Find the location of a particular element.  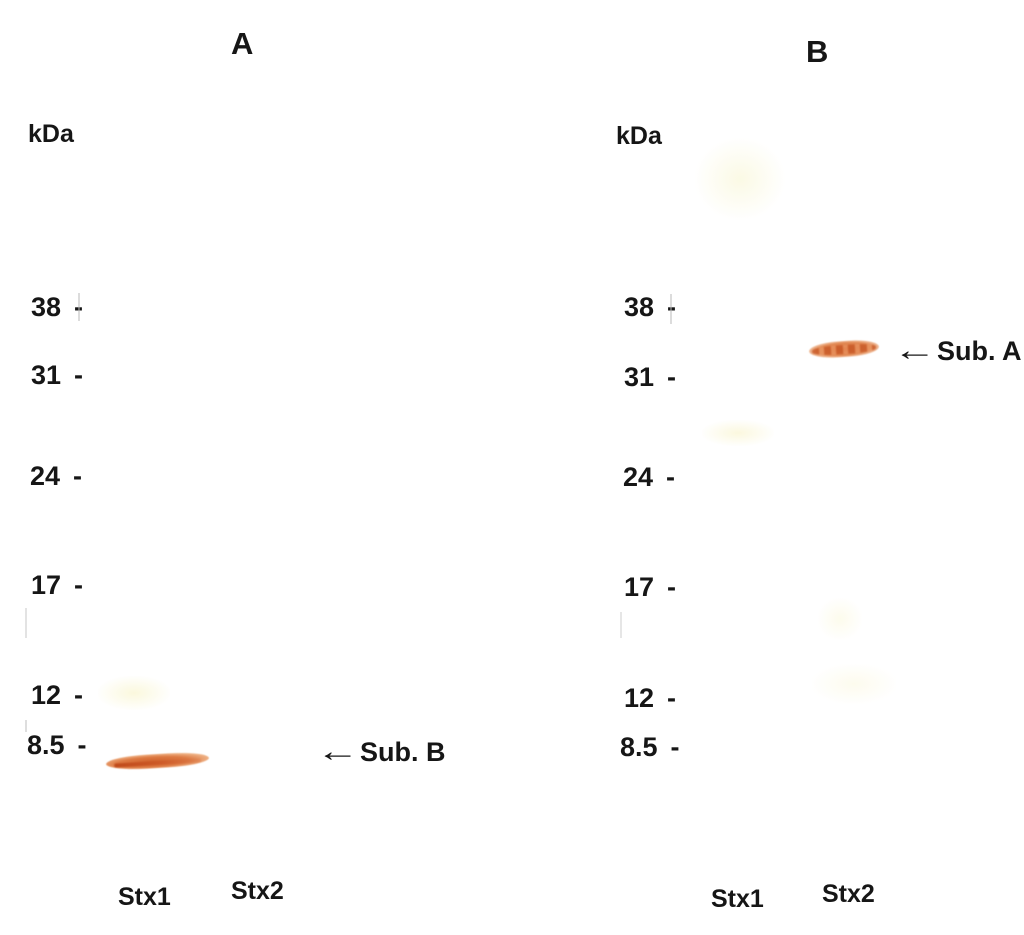

panel-a-marker-24: 24 - is located at coordinates (56, 476).